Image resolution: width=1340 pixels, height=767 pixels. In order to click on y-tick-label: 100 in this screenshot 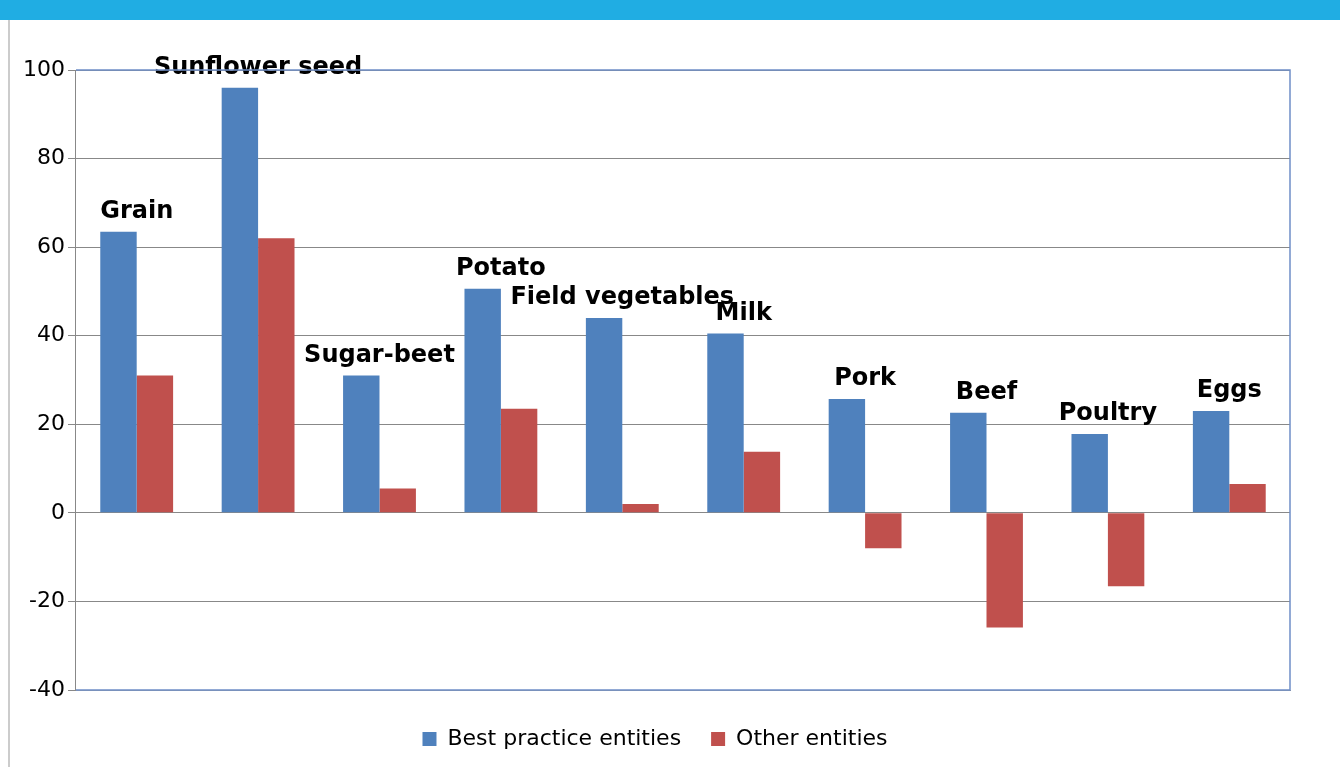, I will do `click(43, 68)`.